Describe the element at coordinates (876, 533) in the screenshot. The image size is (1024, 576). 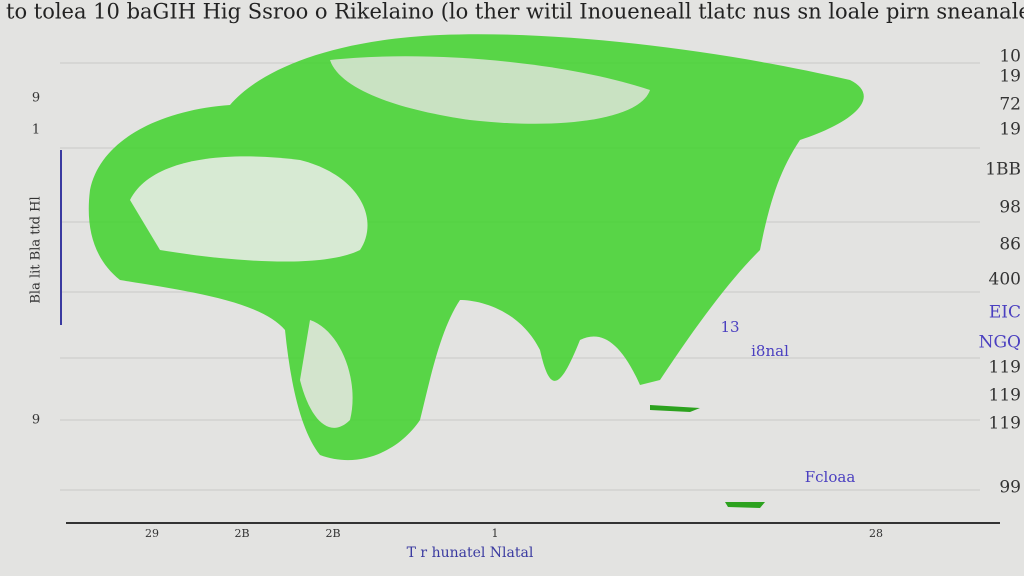
I see `bottom-label: 28` at that location.